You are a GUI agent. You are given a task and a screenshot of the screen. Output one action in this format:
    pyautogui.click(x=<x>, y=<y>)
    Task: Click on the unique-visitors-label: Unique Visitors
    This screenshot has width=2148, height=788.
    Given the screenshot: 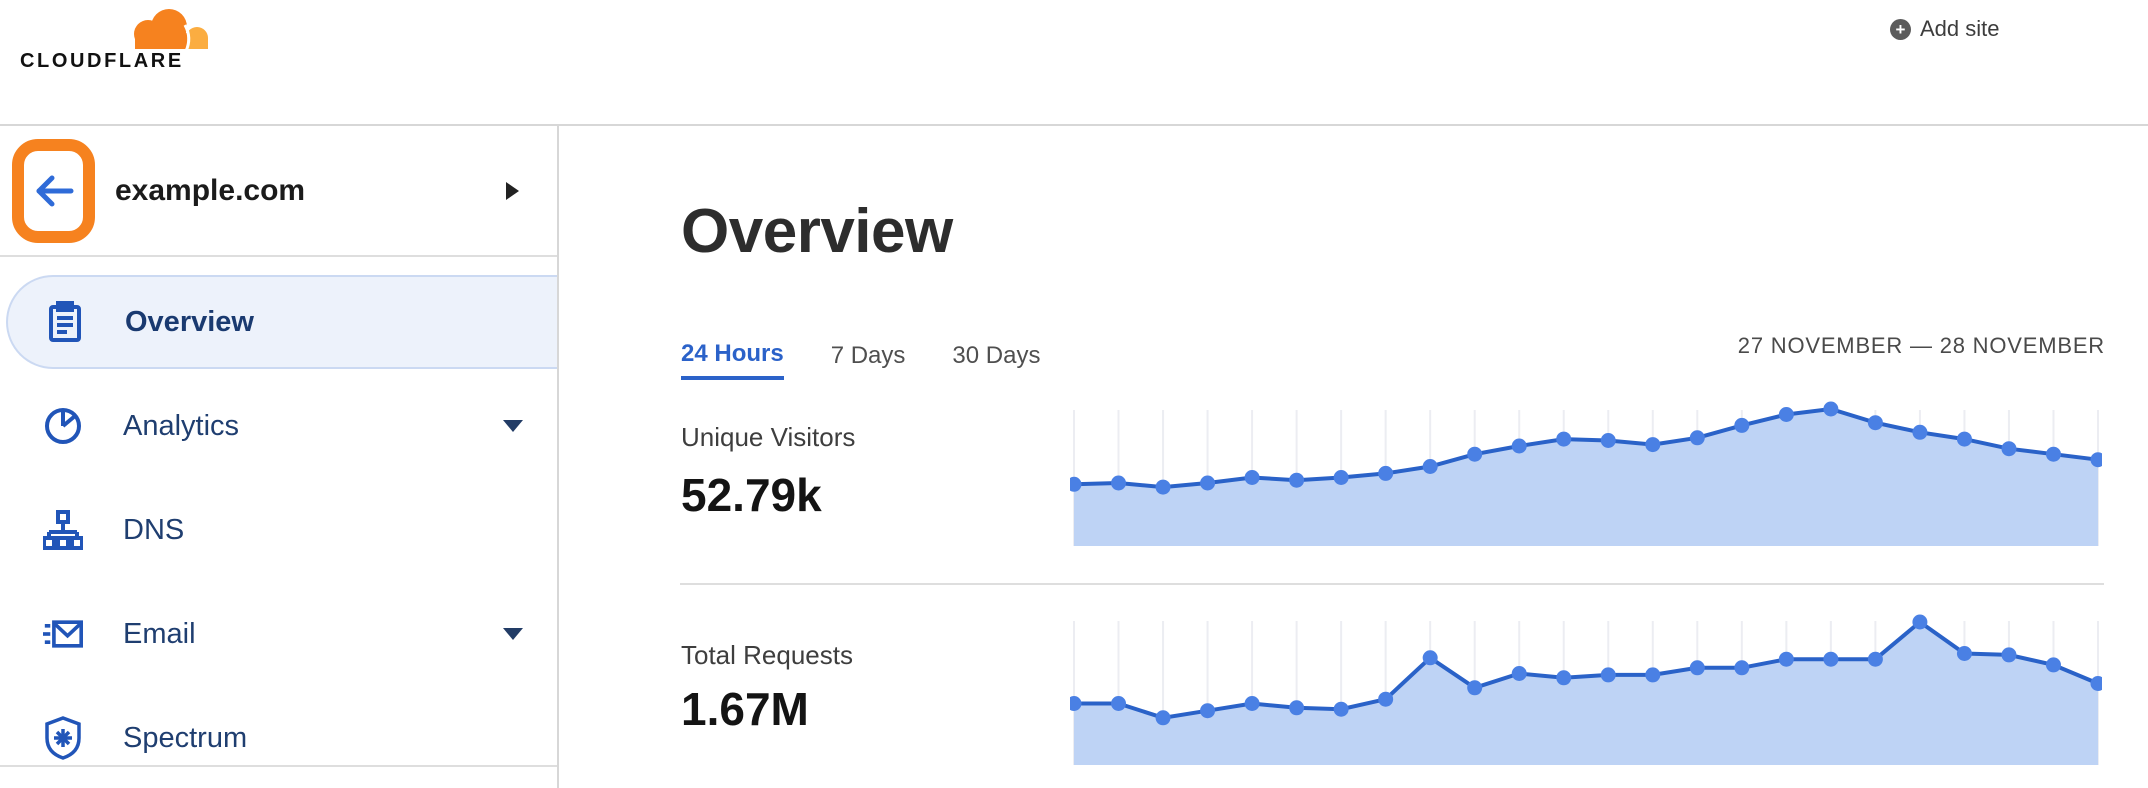 What is the action you would take?
    pyautogui.click(x=768, y=437)
    